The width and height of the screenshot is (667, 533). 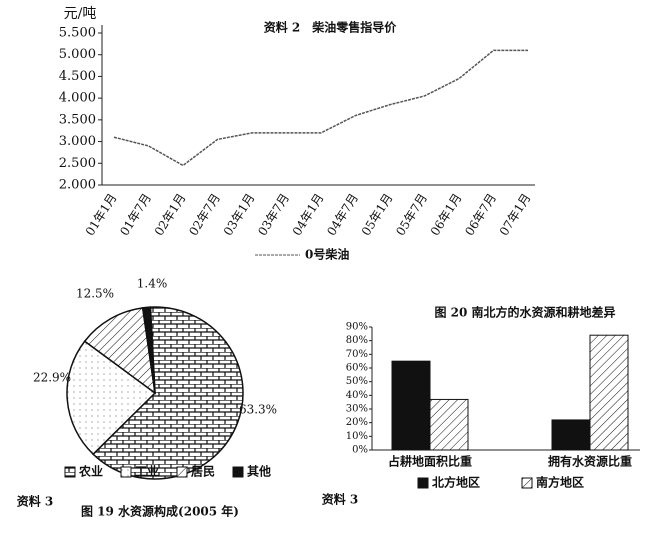 I want to click on x-tick-label: 占耕地面积比重, so click(x=430, y=461).